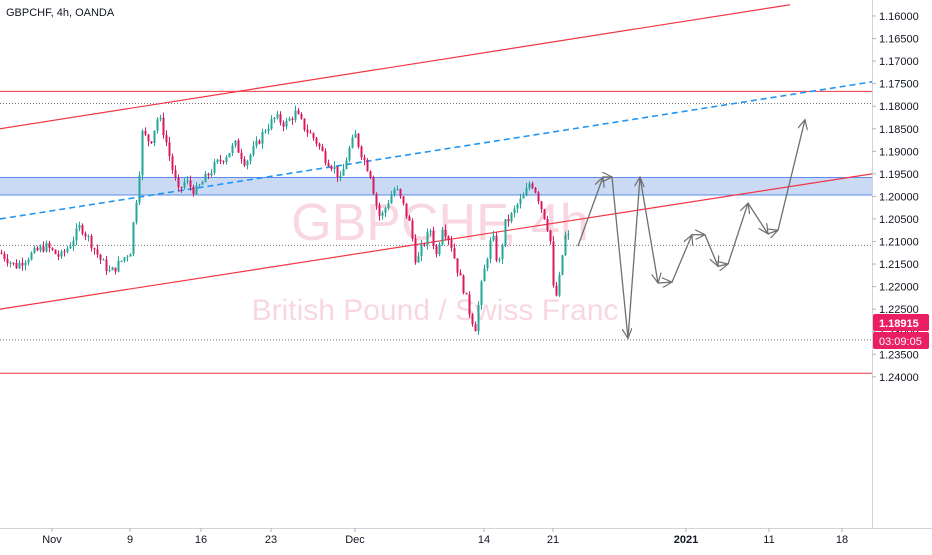  I want to click on price-tick-label: 1.16500, so click(899, 40).